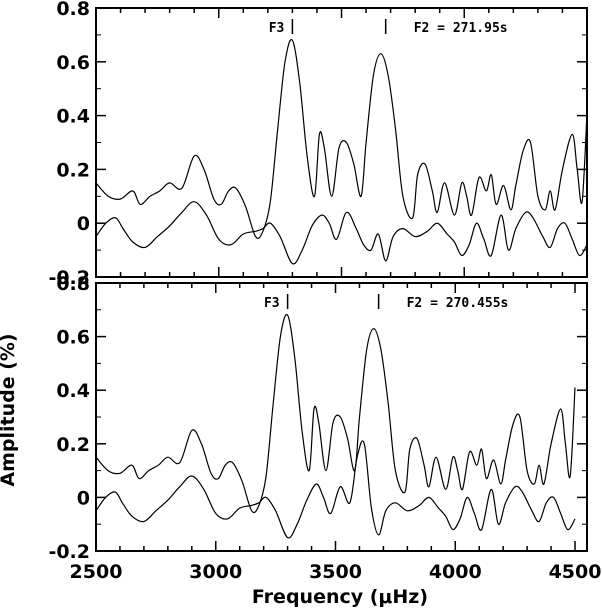  I want to click on x-tick-label: 3500, so click(335, 572).